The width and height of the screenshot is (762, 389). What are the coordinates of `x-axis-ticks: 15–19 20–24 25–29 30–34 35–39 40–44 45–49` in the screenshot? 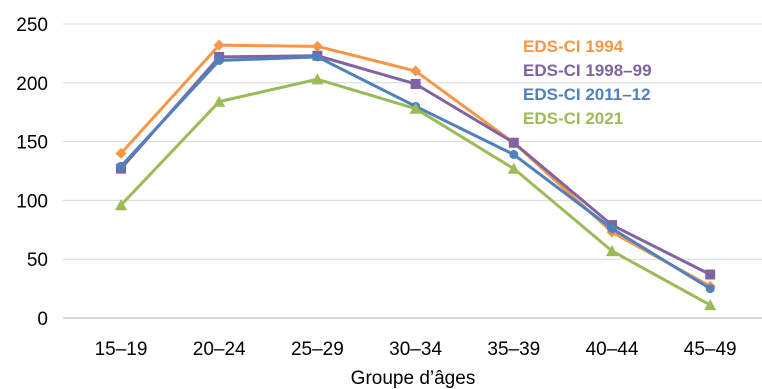 It's located at (416, 349).